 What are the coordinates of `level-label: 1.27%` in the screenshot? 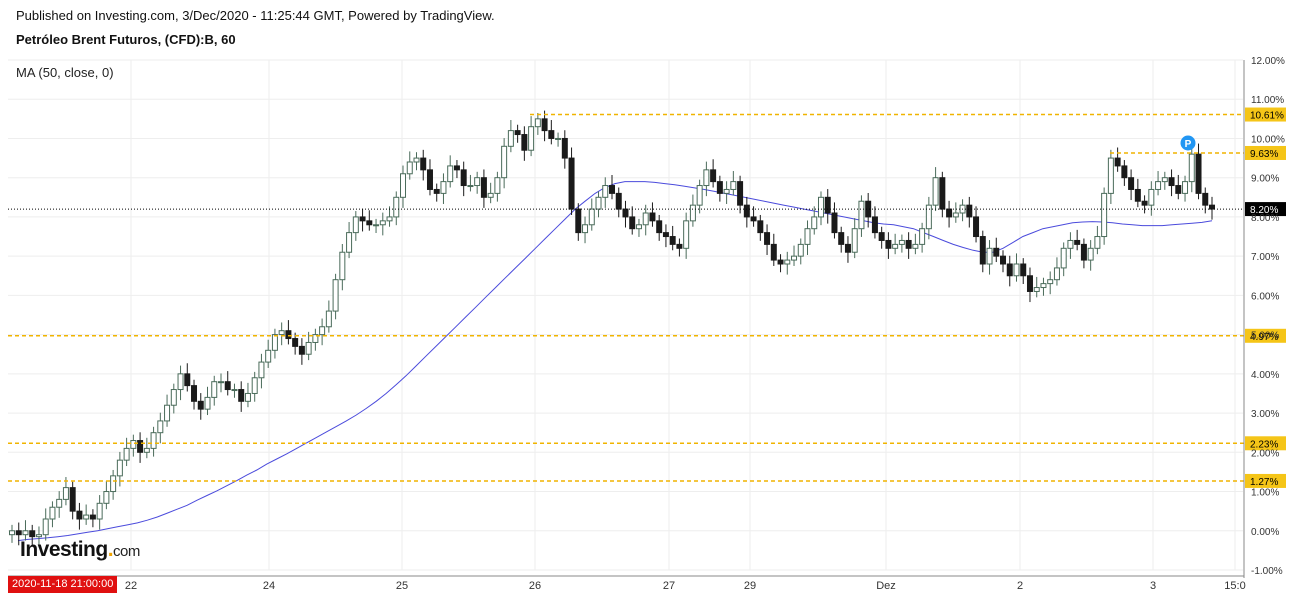 It's located at (1264, 482).